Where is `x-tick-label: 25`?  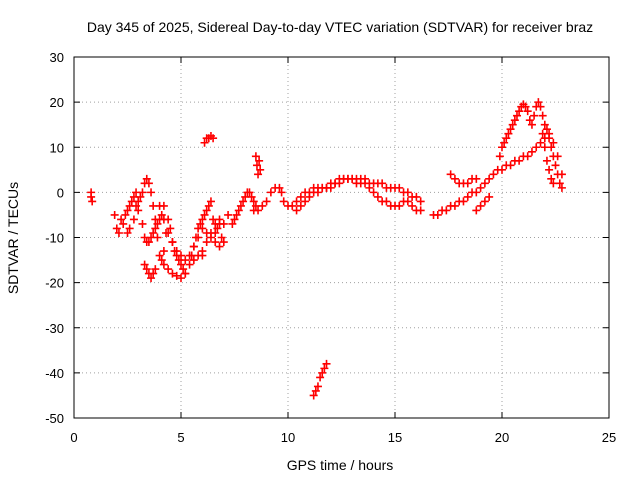
x-tick-label: 25 is located at coordinates (609, 437).